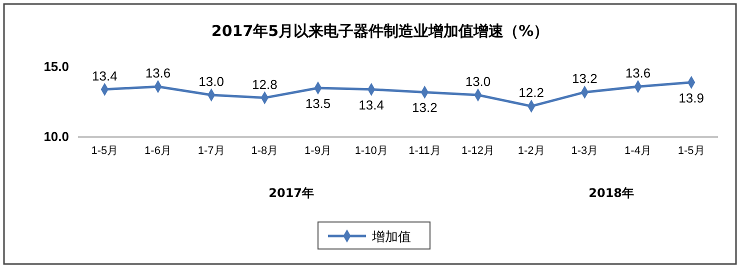 The height and width of the screenshot is (268, 740). I want to click on y-tick-label: 15.0, so click(56, 66).